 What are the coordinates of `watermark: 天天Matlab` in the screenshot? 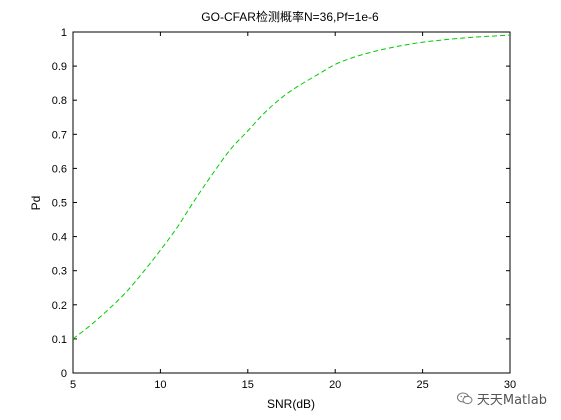 It's located at (501, 398).